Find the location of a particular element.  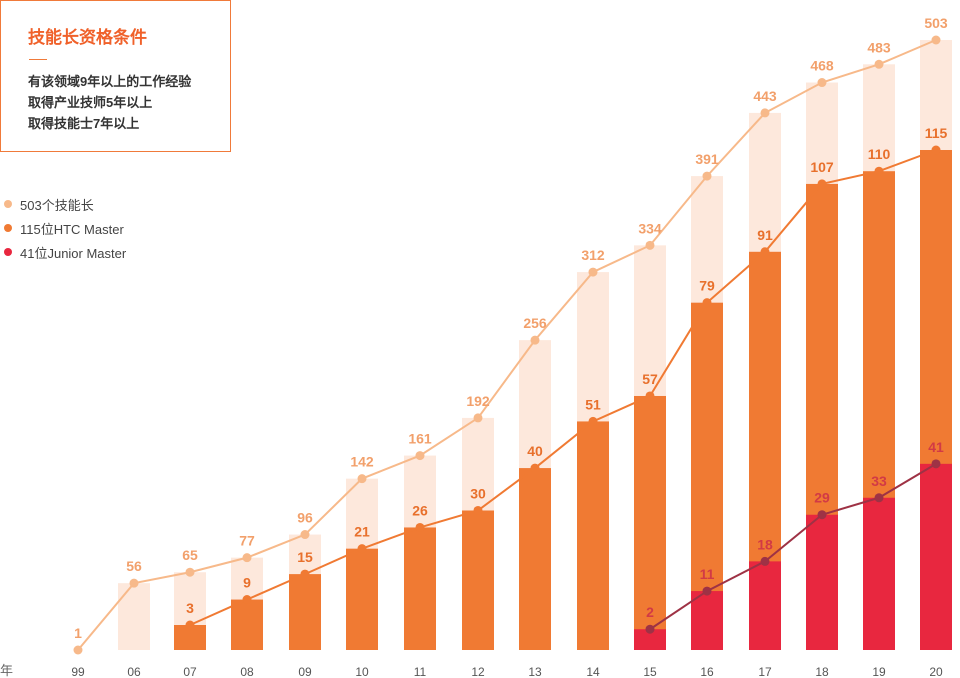

x-tick-label: 08 is located at coordinates (247, 671).